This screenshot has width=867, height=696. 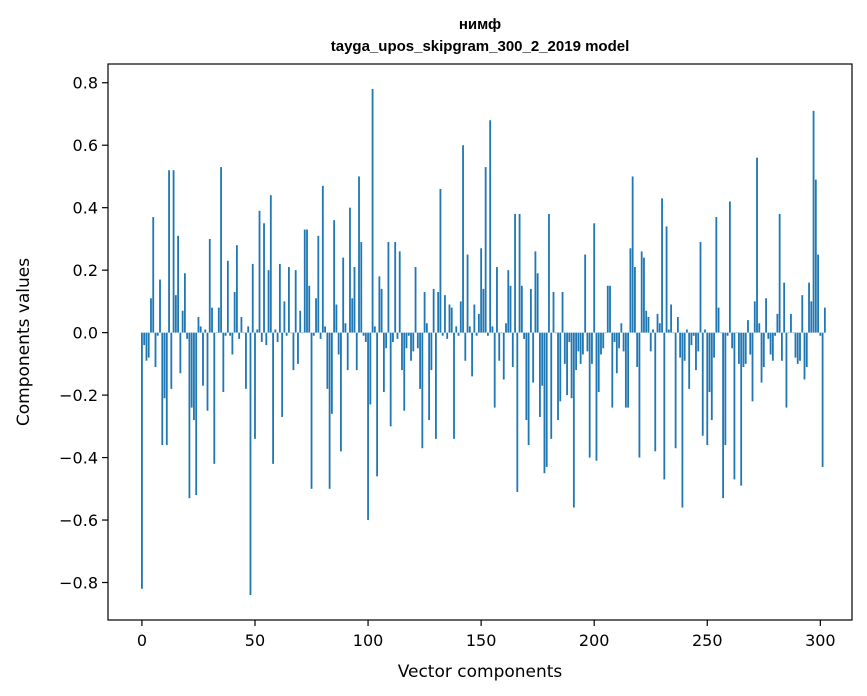 What do you see at coordinates (480, 672) in the screenshot?
I see `x-axis-label: Vector components` at bounding box center [480, 672].